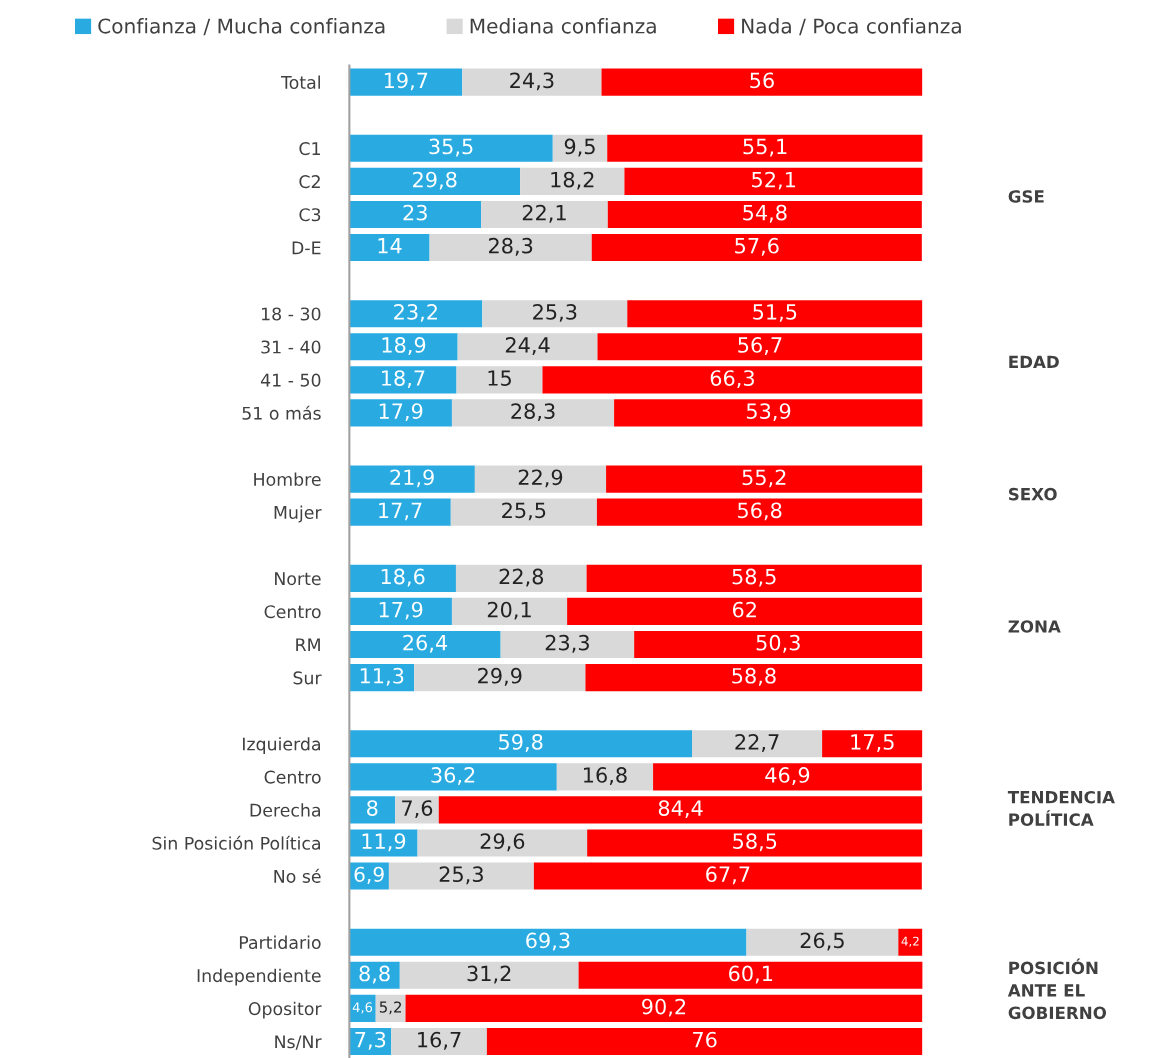 This screenshot has width=1153, height=1058. What do you see at coordinates (680, 809) in the screenshot?
I see `data-label: 84,4` at bounding box center [680, 809].